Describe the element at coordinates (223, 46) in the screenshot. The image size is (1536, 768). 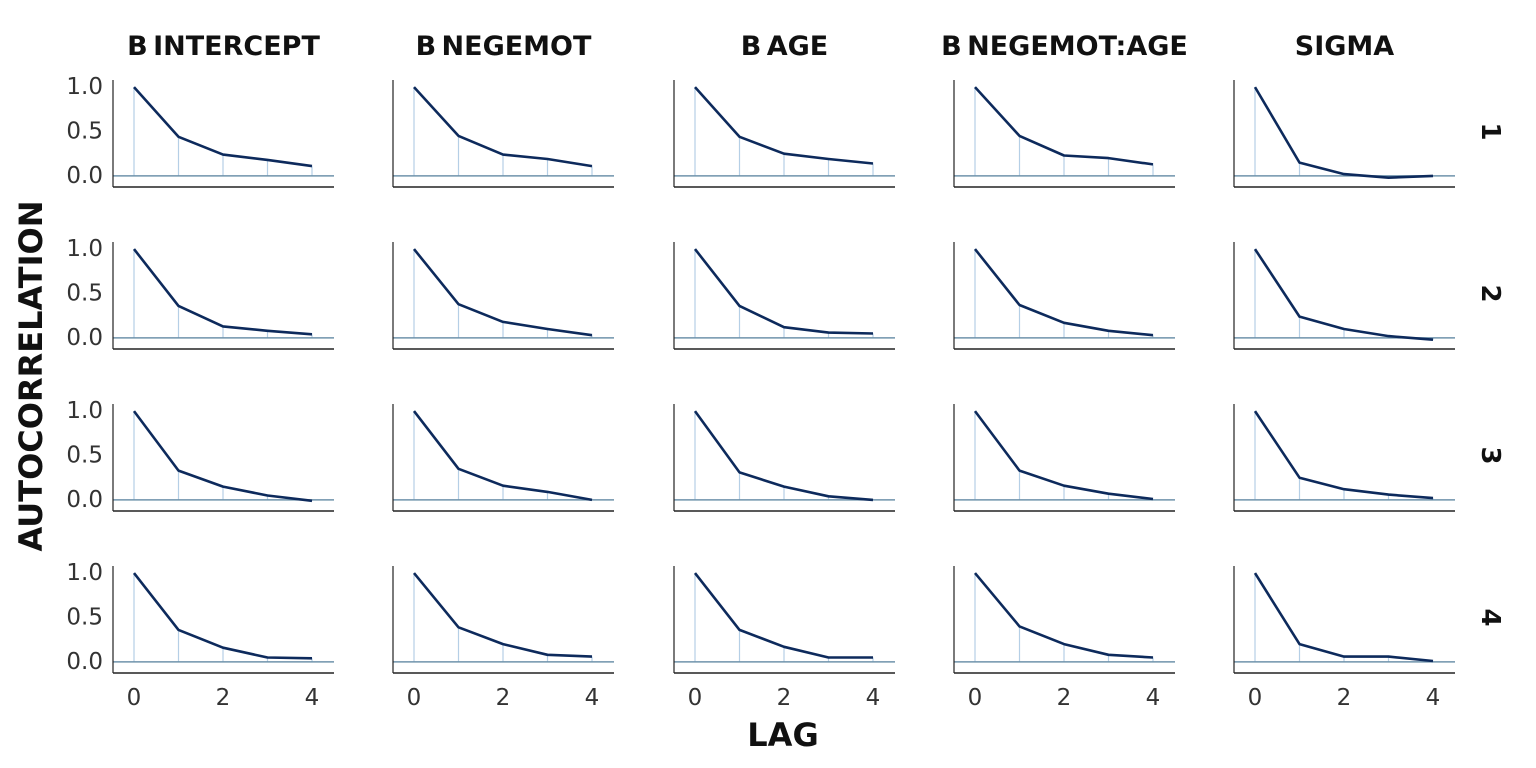
I see `panel-title: B INTERCEPT` at that location.